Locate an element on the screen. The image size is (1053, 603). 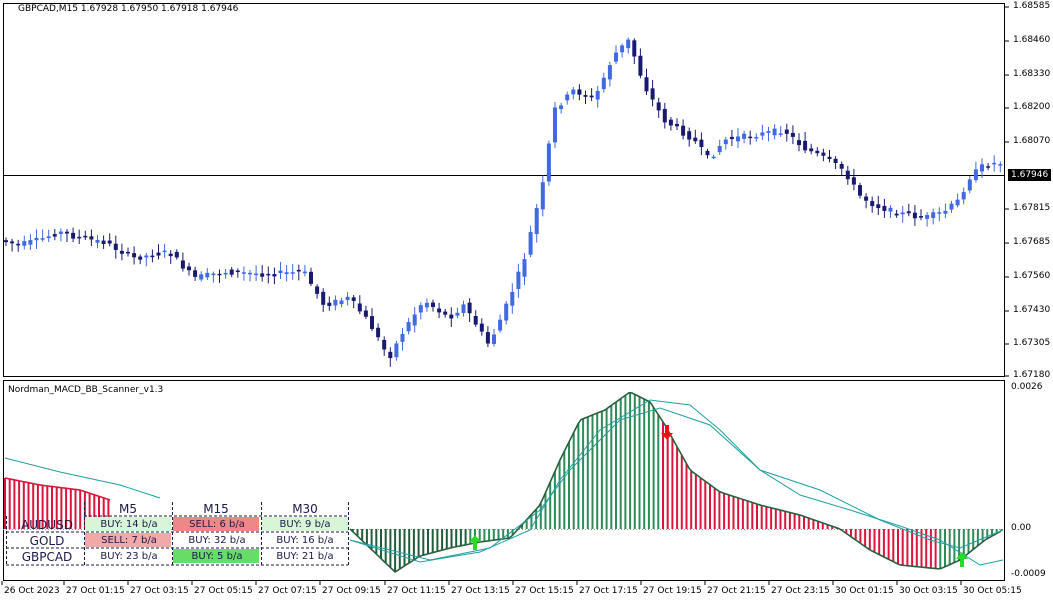
time-tick-label: 27 Oct 11:15 is located at coordinates (416, 591).